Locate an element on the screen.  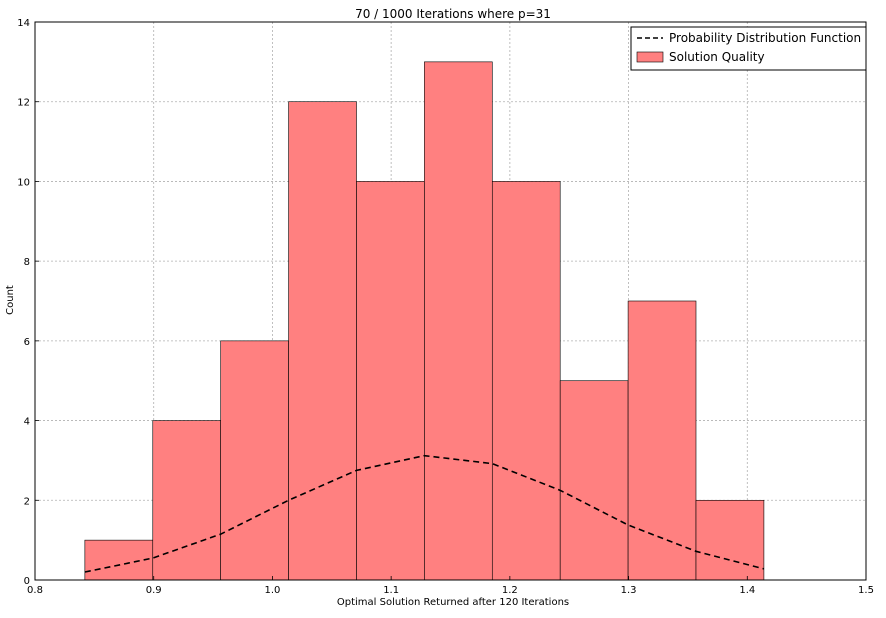
x-tick-label: 0.9 is located at coordinates (154, 590).